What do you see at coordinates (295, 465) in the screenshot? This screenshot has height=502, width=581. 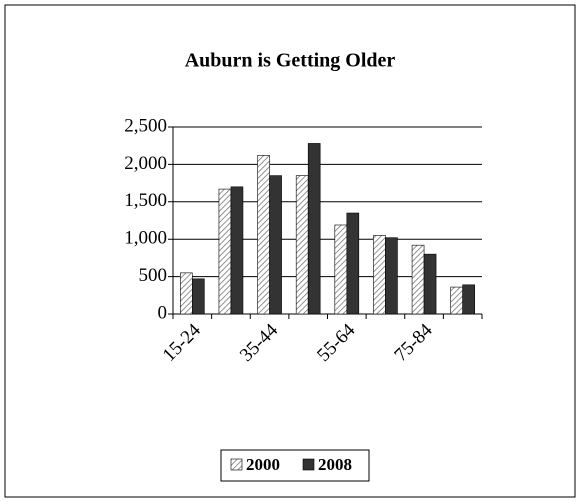 I see `legend-box` at bounding box center [295, 465].